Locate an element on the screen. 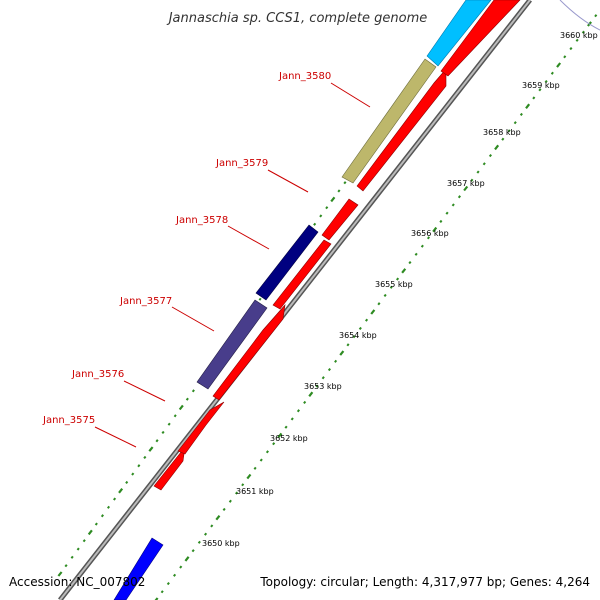 Image resolution: width=600 pixels, height=600 pixels. gene-label: Jann_3577 is located at coordinates (145, 301).